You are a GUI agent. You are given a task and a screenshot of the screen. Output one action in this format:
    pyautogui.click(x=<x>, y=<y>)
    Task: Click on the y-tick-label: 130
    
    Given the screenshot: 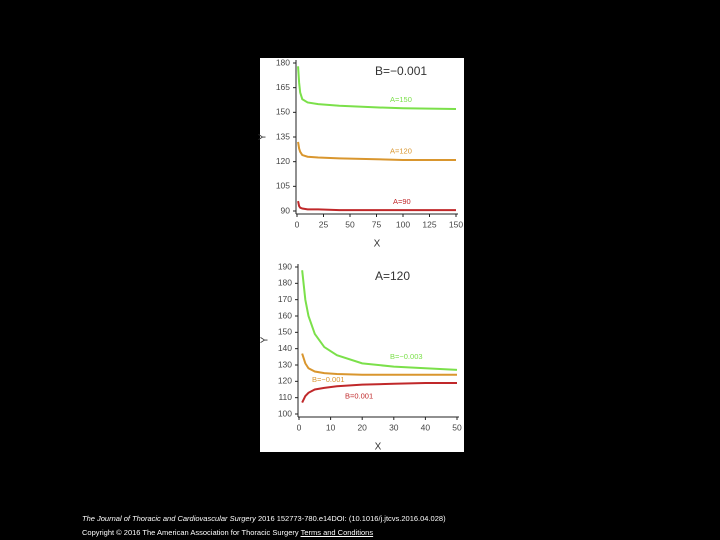 What is the action you would take?
    pyautogui.click(x=285, y=364)
    